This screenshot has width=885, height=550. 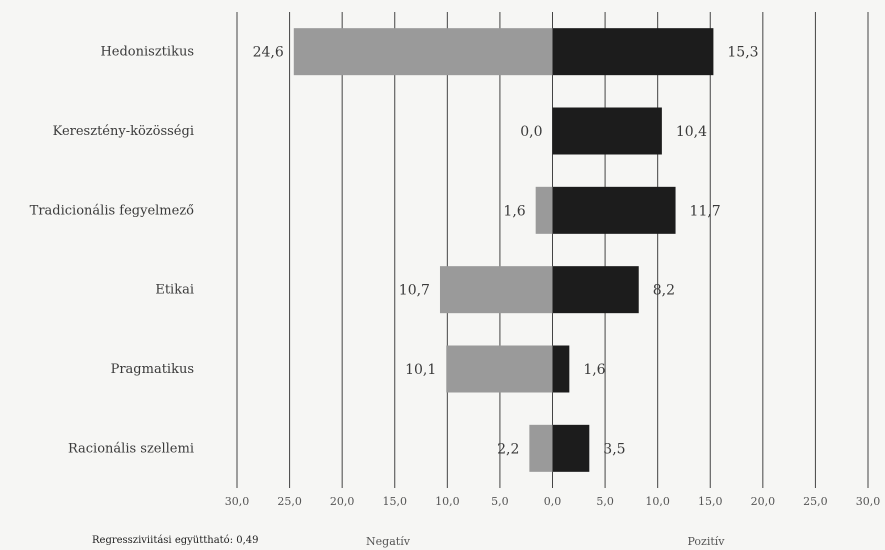 I want to click on category-label: Tradicionális fegyelmező, so click(x=112, y=210).